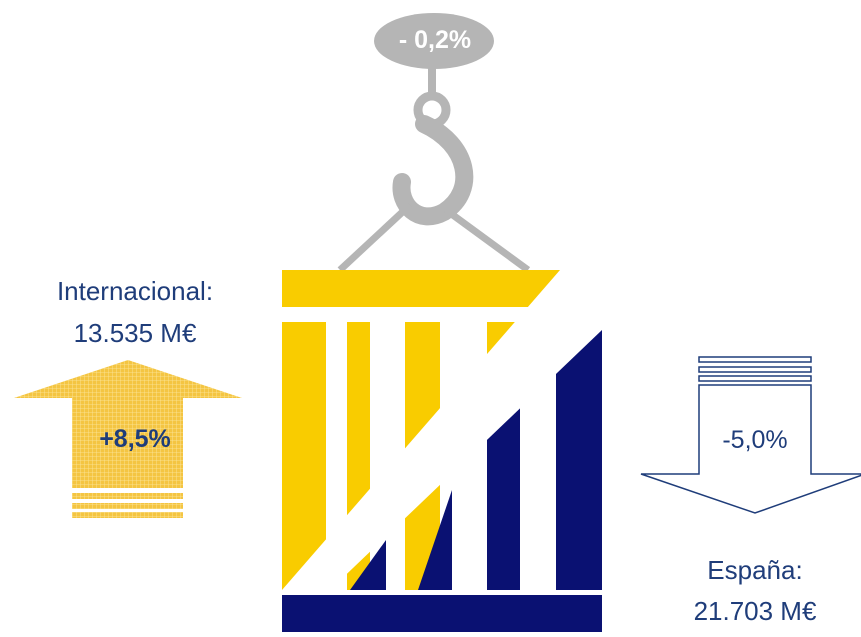  I want to click on international-change: +8,5%, so click(135, 439).